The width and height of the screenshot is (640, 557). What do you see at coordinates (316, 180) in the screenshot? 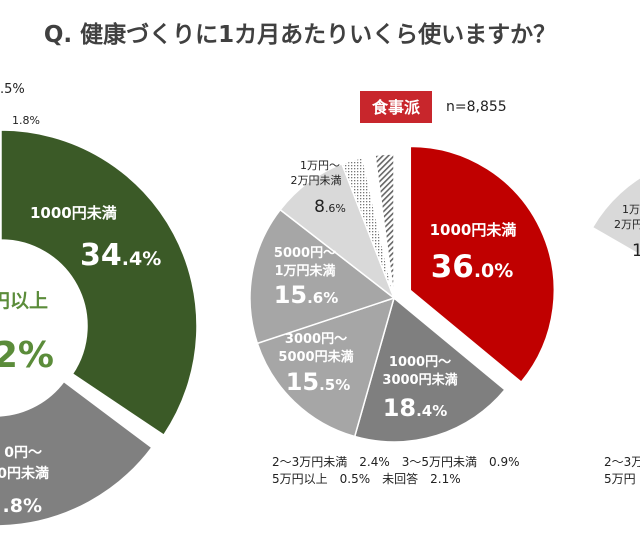
I see `slice-label: 2万円未満` at bounding box center [316, 180].